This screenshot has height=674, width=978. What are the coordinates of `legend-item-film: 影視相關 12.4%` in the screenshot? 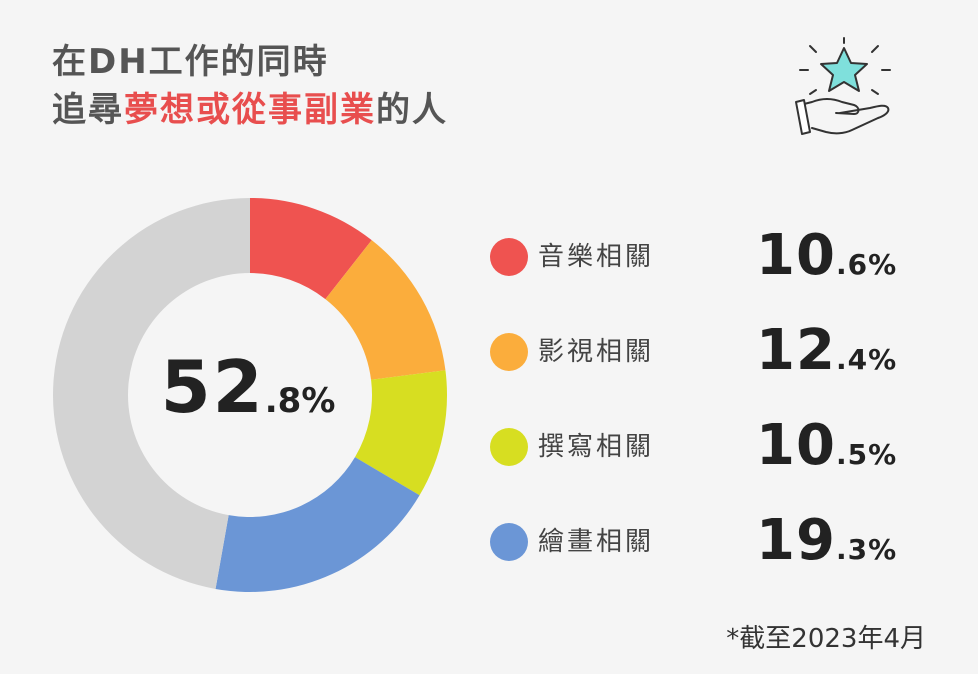 It's located at (705, 368).